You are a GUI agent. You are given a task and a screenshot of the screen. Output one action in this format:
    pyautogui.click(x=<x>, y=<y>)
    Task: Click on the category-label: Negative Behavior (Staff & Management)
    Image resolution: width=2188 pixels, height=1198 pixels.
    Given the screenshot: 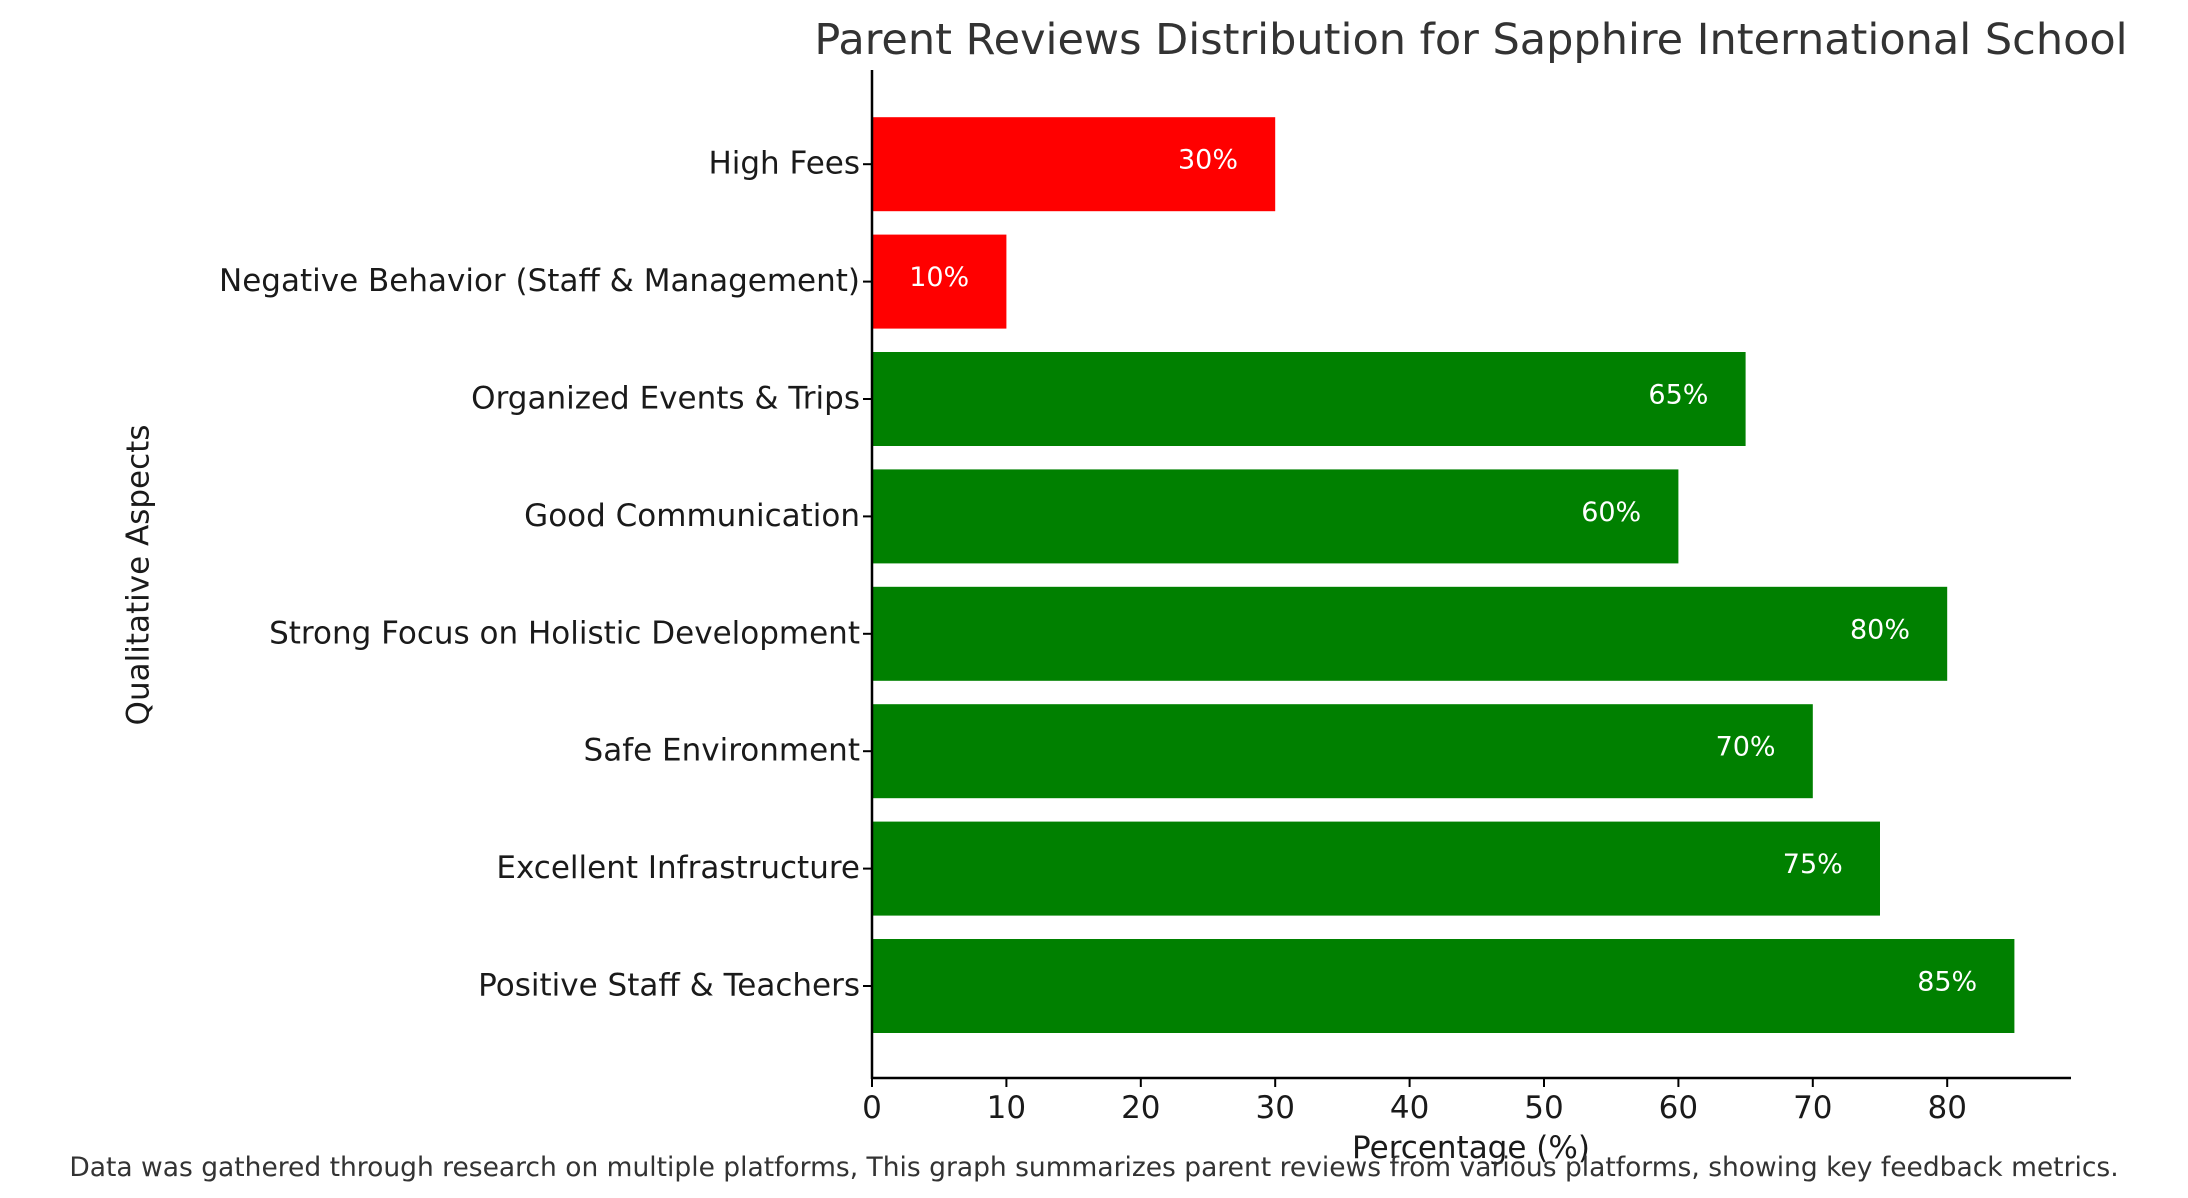 What is the action you would take?
    pyautogui.click(x=539, y=281)
    